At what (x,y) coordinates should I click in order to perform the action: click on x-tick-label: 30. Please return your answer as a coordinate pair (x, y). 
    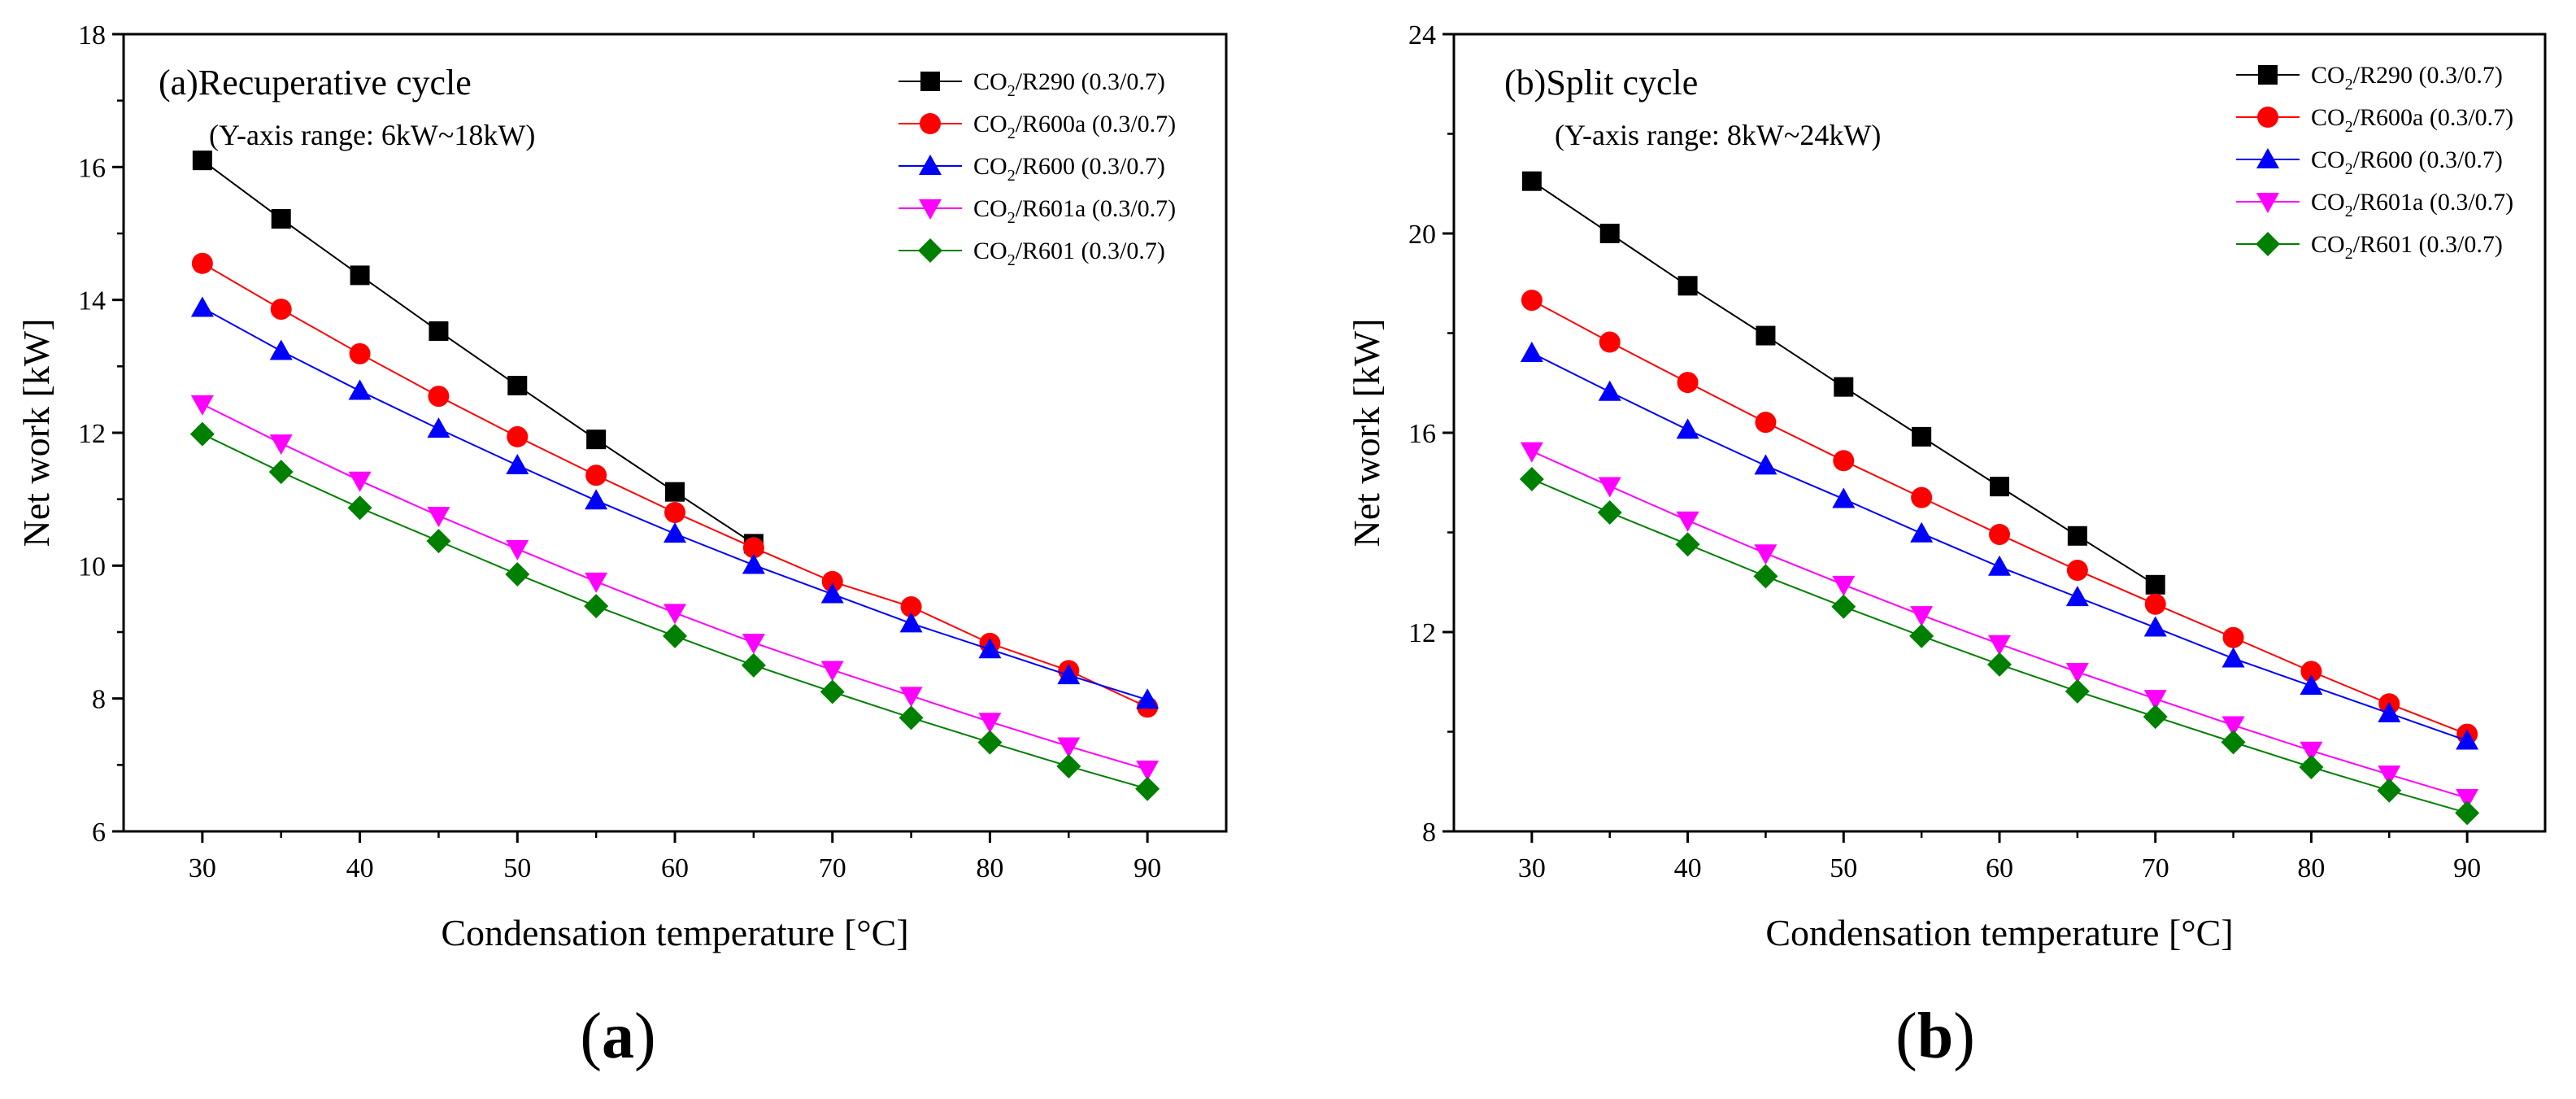
    Looking at the image, I should click on (1532, 868).